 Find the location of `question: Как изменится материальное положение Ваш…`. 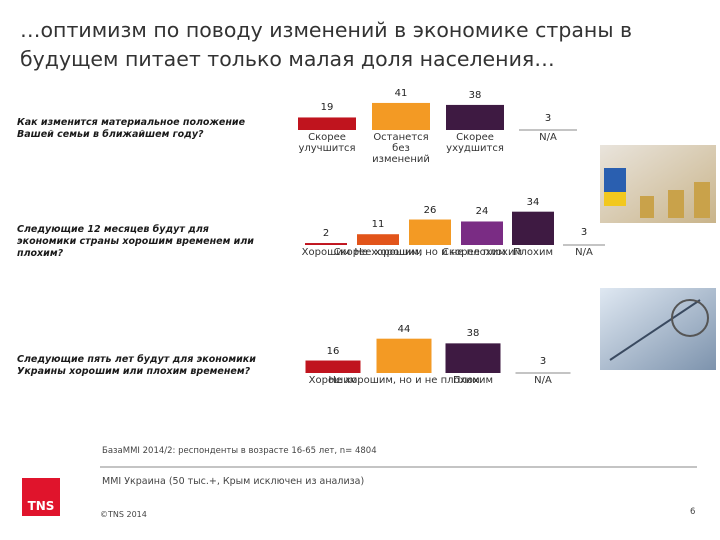

question: Как изменится материальное положение Ваш… is located at coordinates (131, 128).